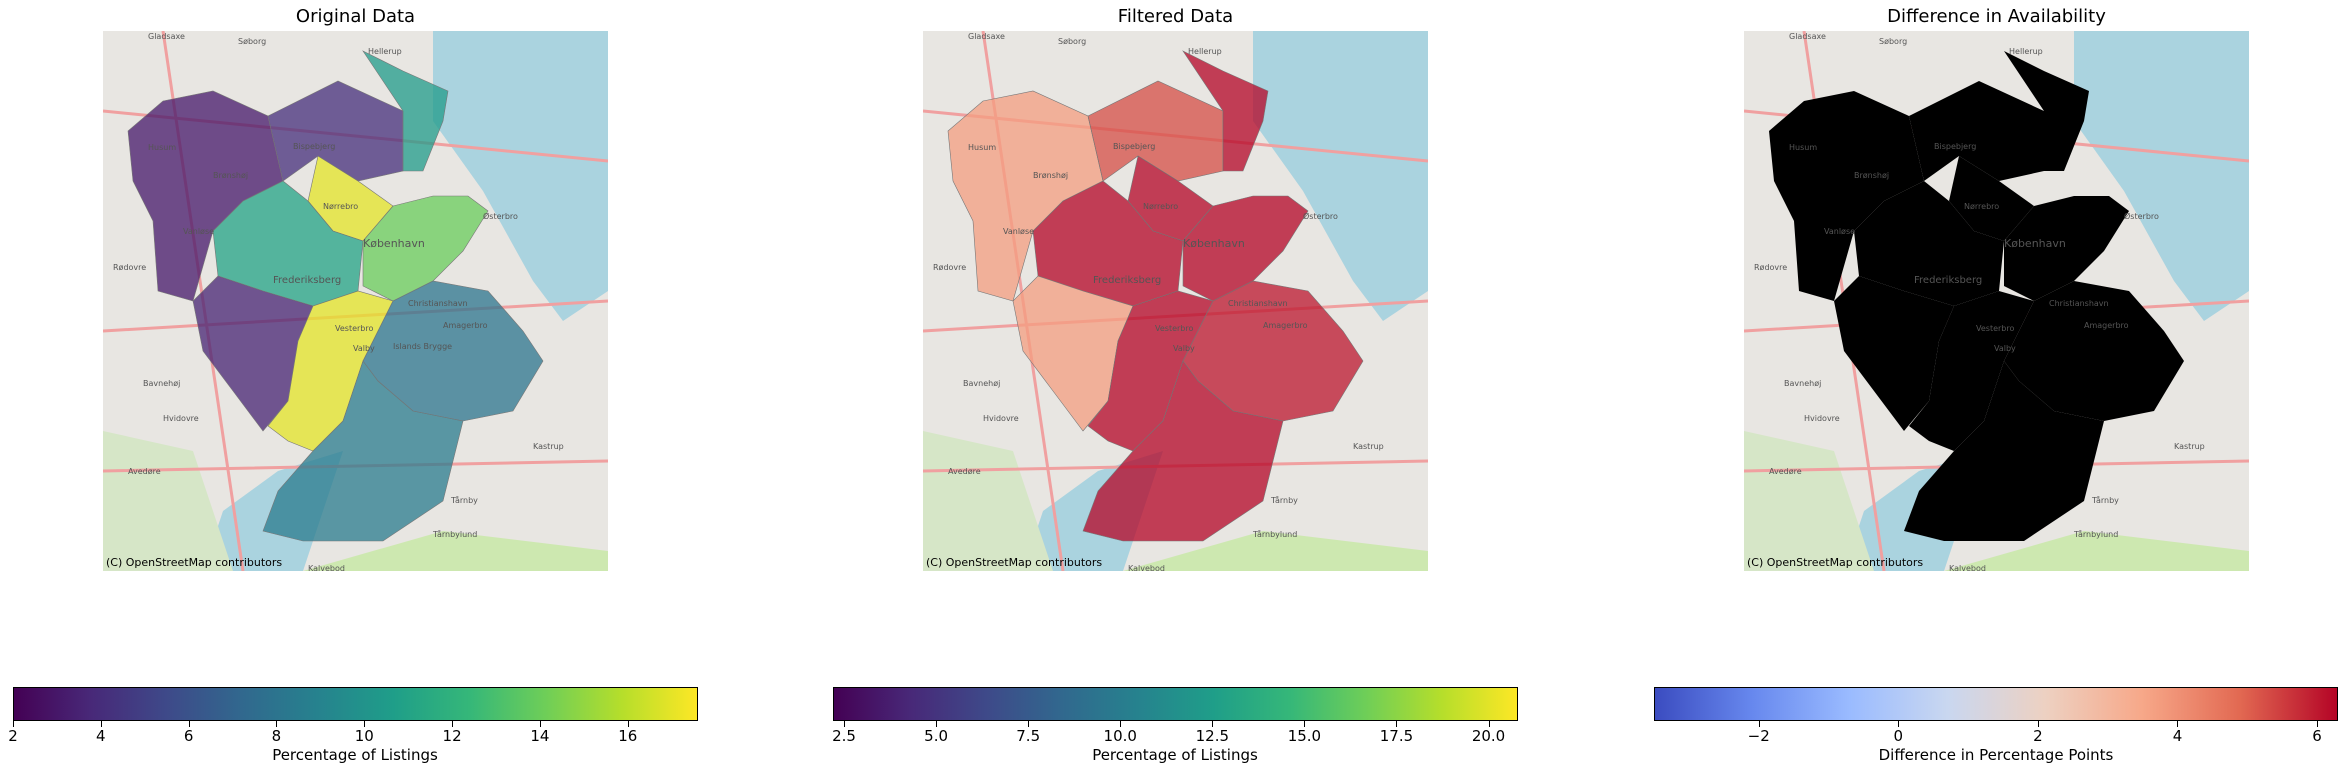  I want to click on place-label: Frederiksberg, so click(1948, 280).